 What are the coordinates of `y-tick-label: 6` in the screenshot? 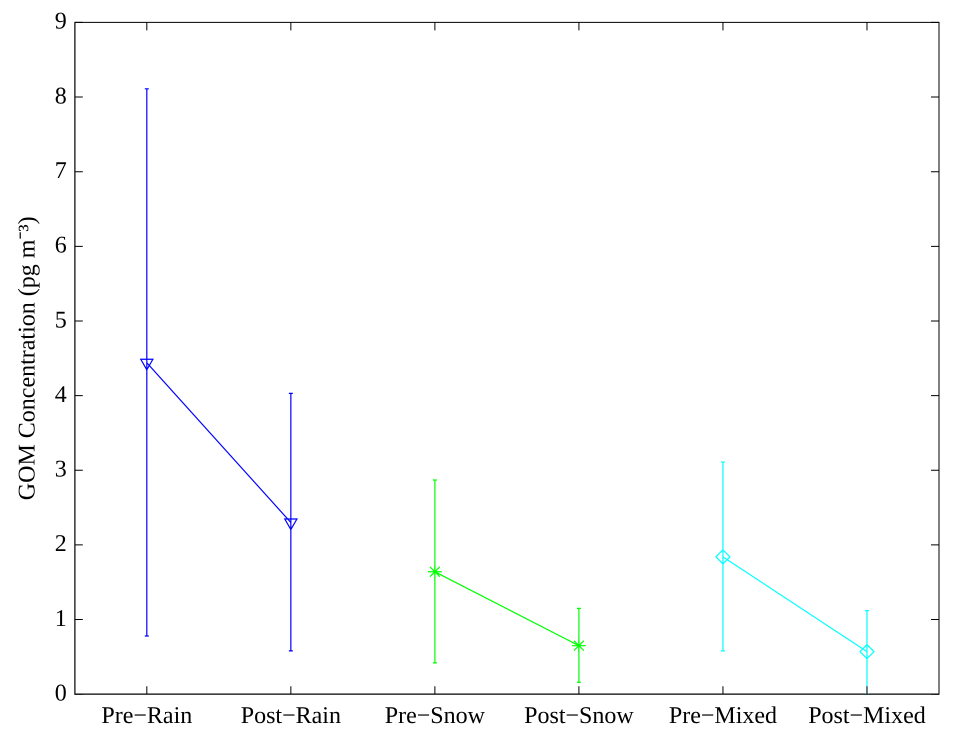 It's located at (60, 245).